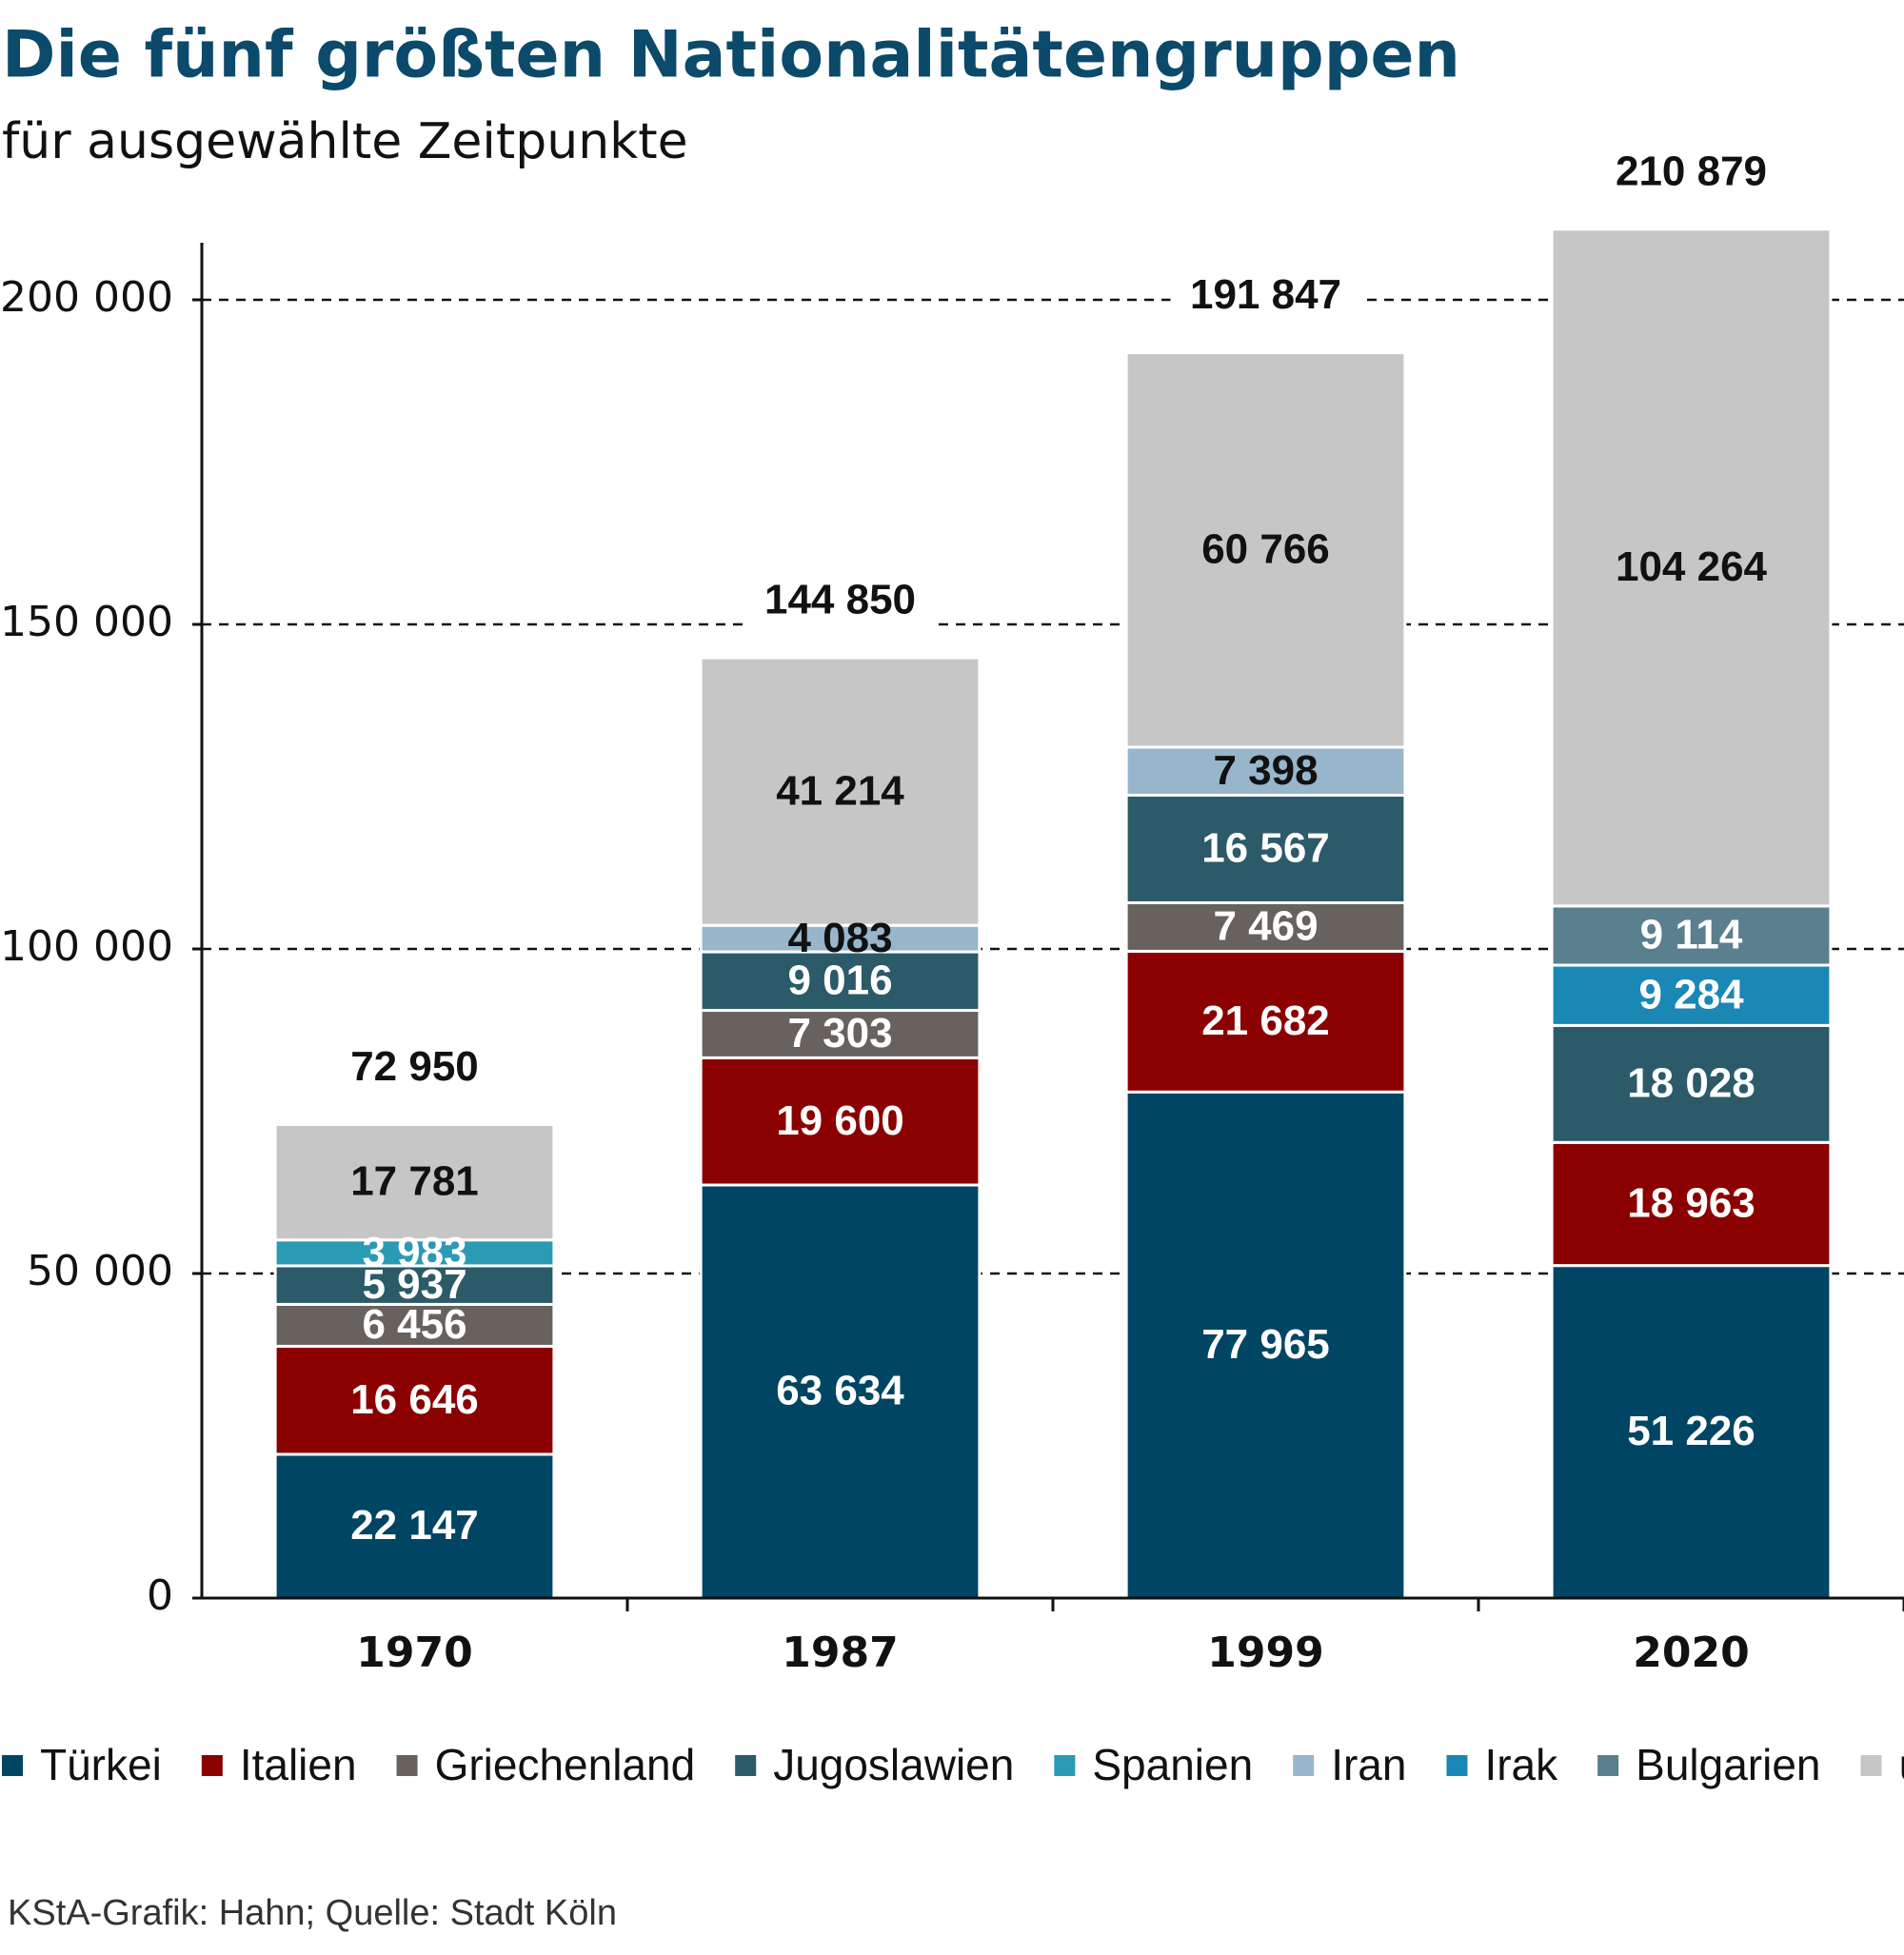 This screenshot has height=1955, width=1904. I want to click on y-tick-label: 0, so click(160, 1595).